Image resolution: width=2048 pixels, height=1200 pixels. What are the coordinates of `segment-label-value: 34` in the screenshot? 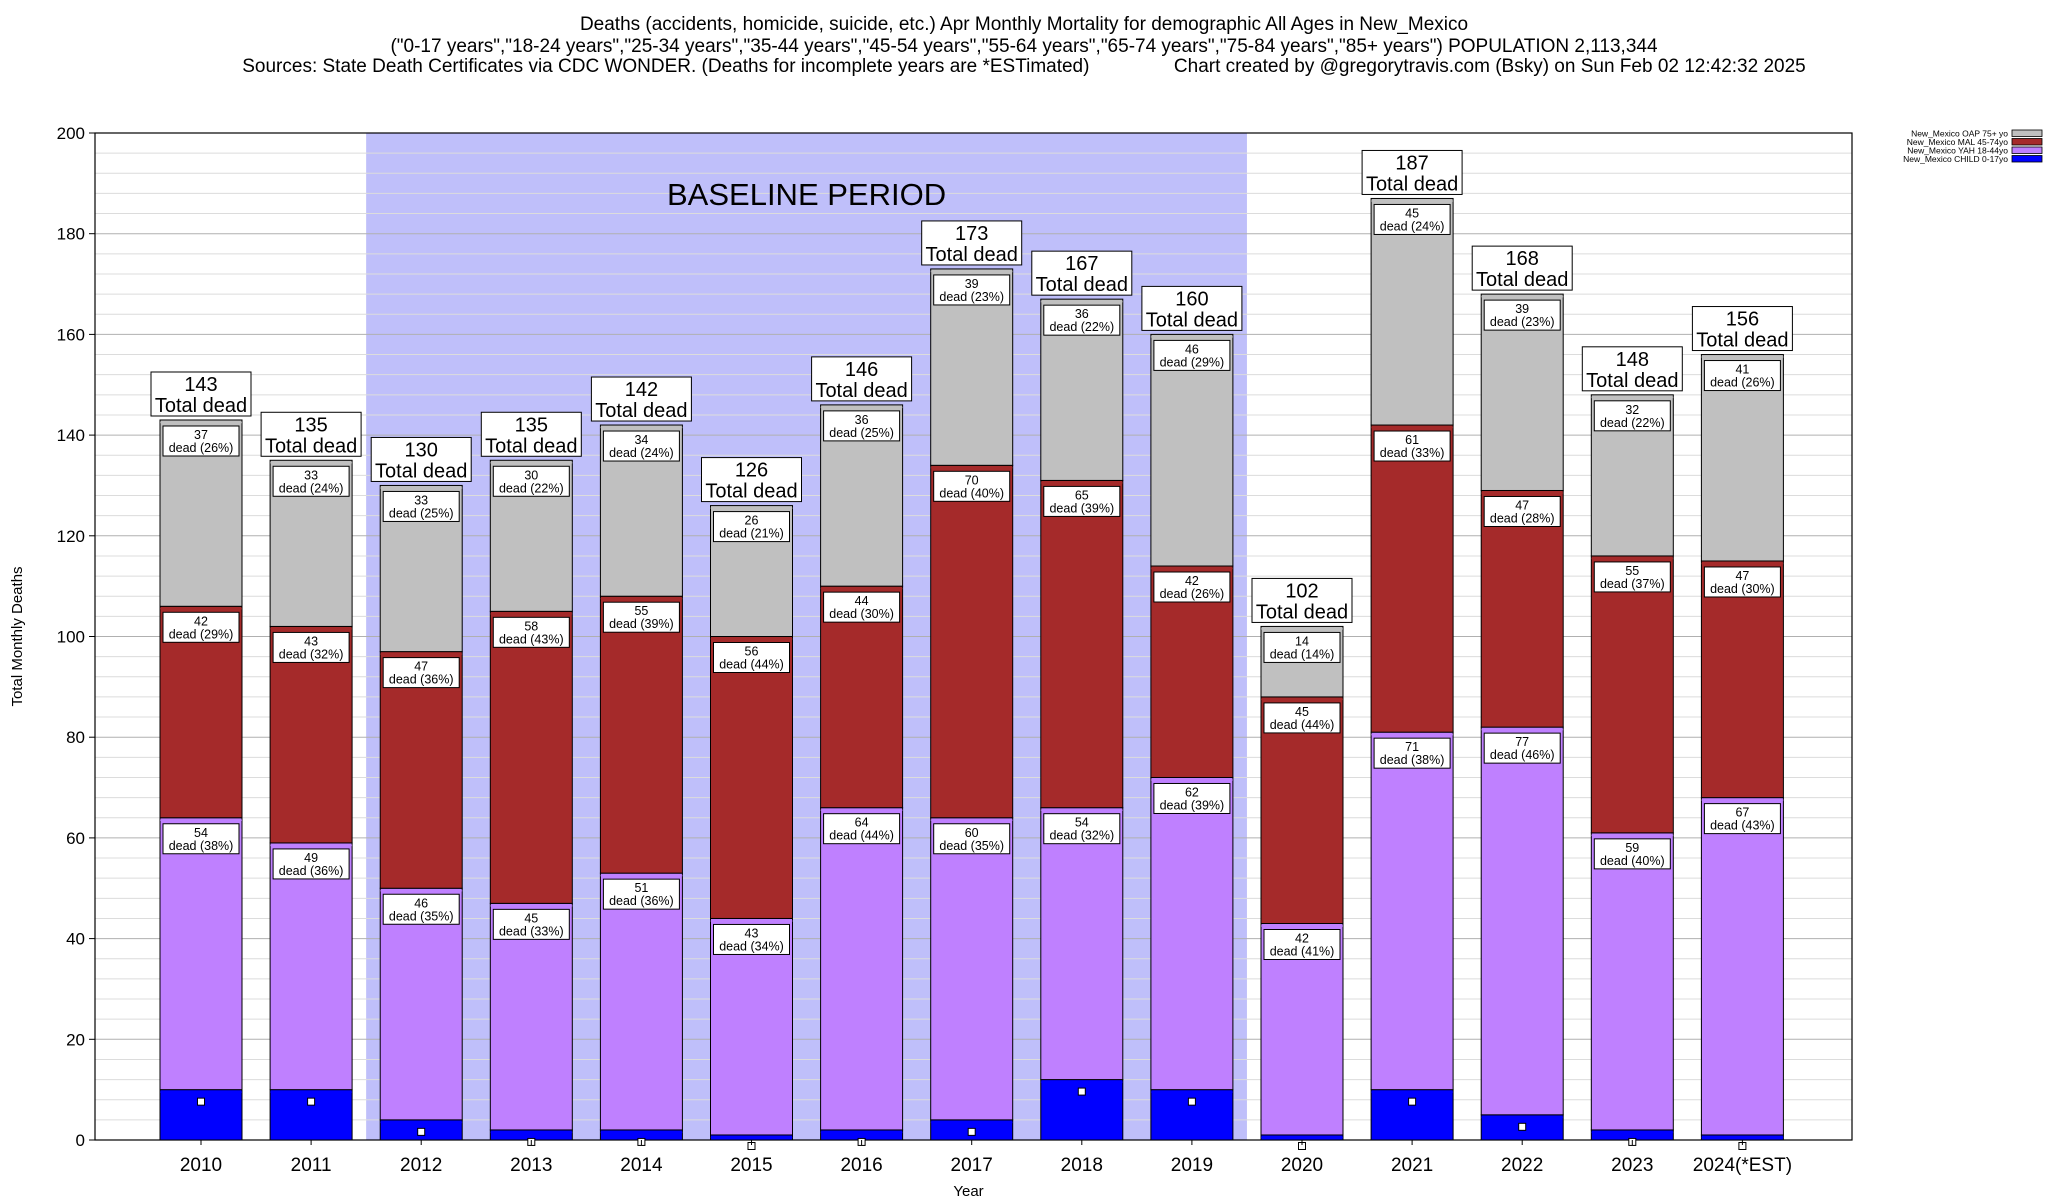 It's located at (641, 440).